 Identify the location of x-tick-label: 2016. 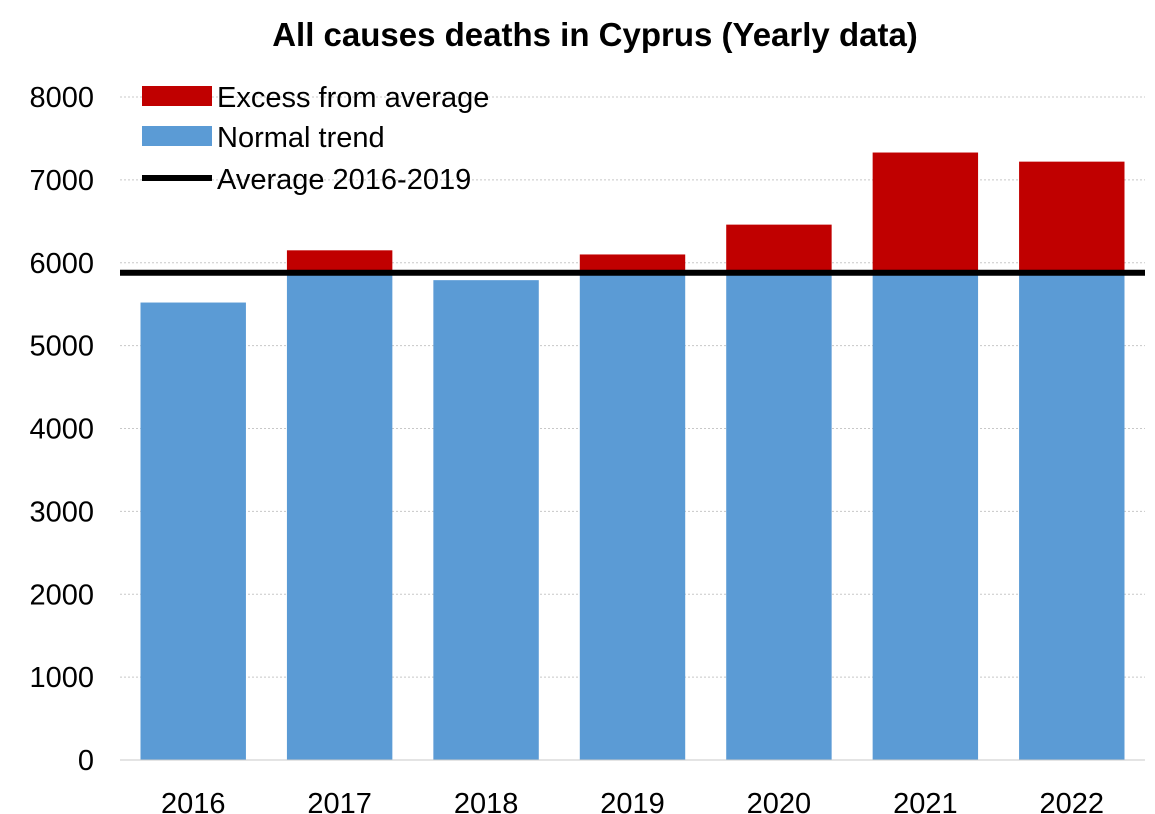
(193, 801).